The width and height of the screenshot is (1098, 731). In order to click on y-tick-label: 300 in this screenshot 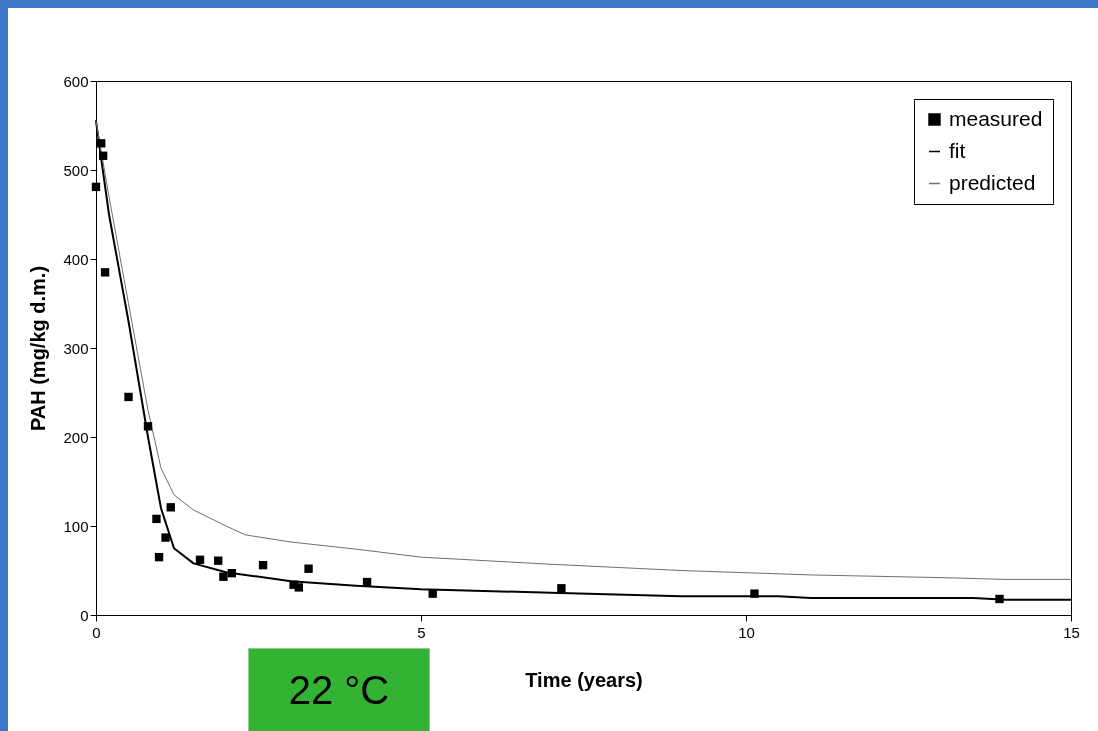, I will do `click(76, 348)`.